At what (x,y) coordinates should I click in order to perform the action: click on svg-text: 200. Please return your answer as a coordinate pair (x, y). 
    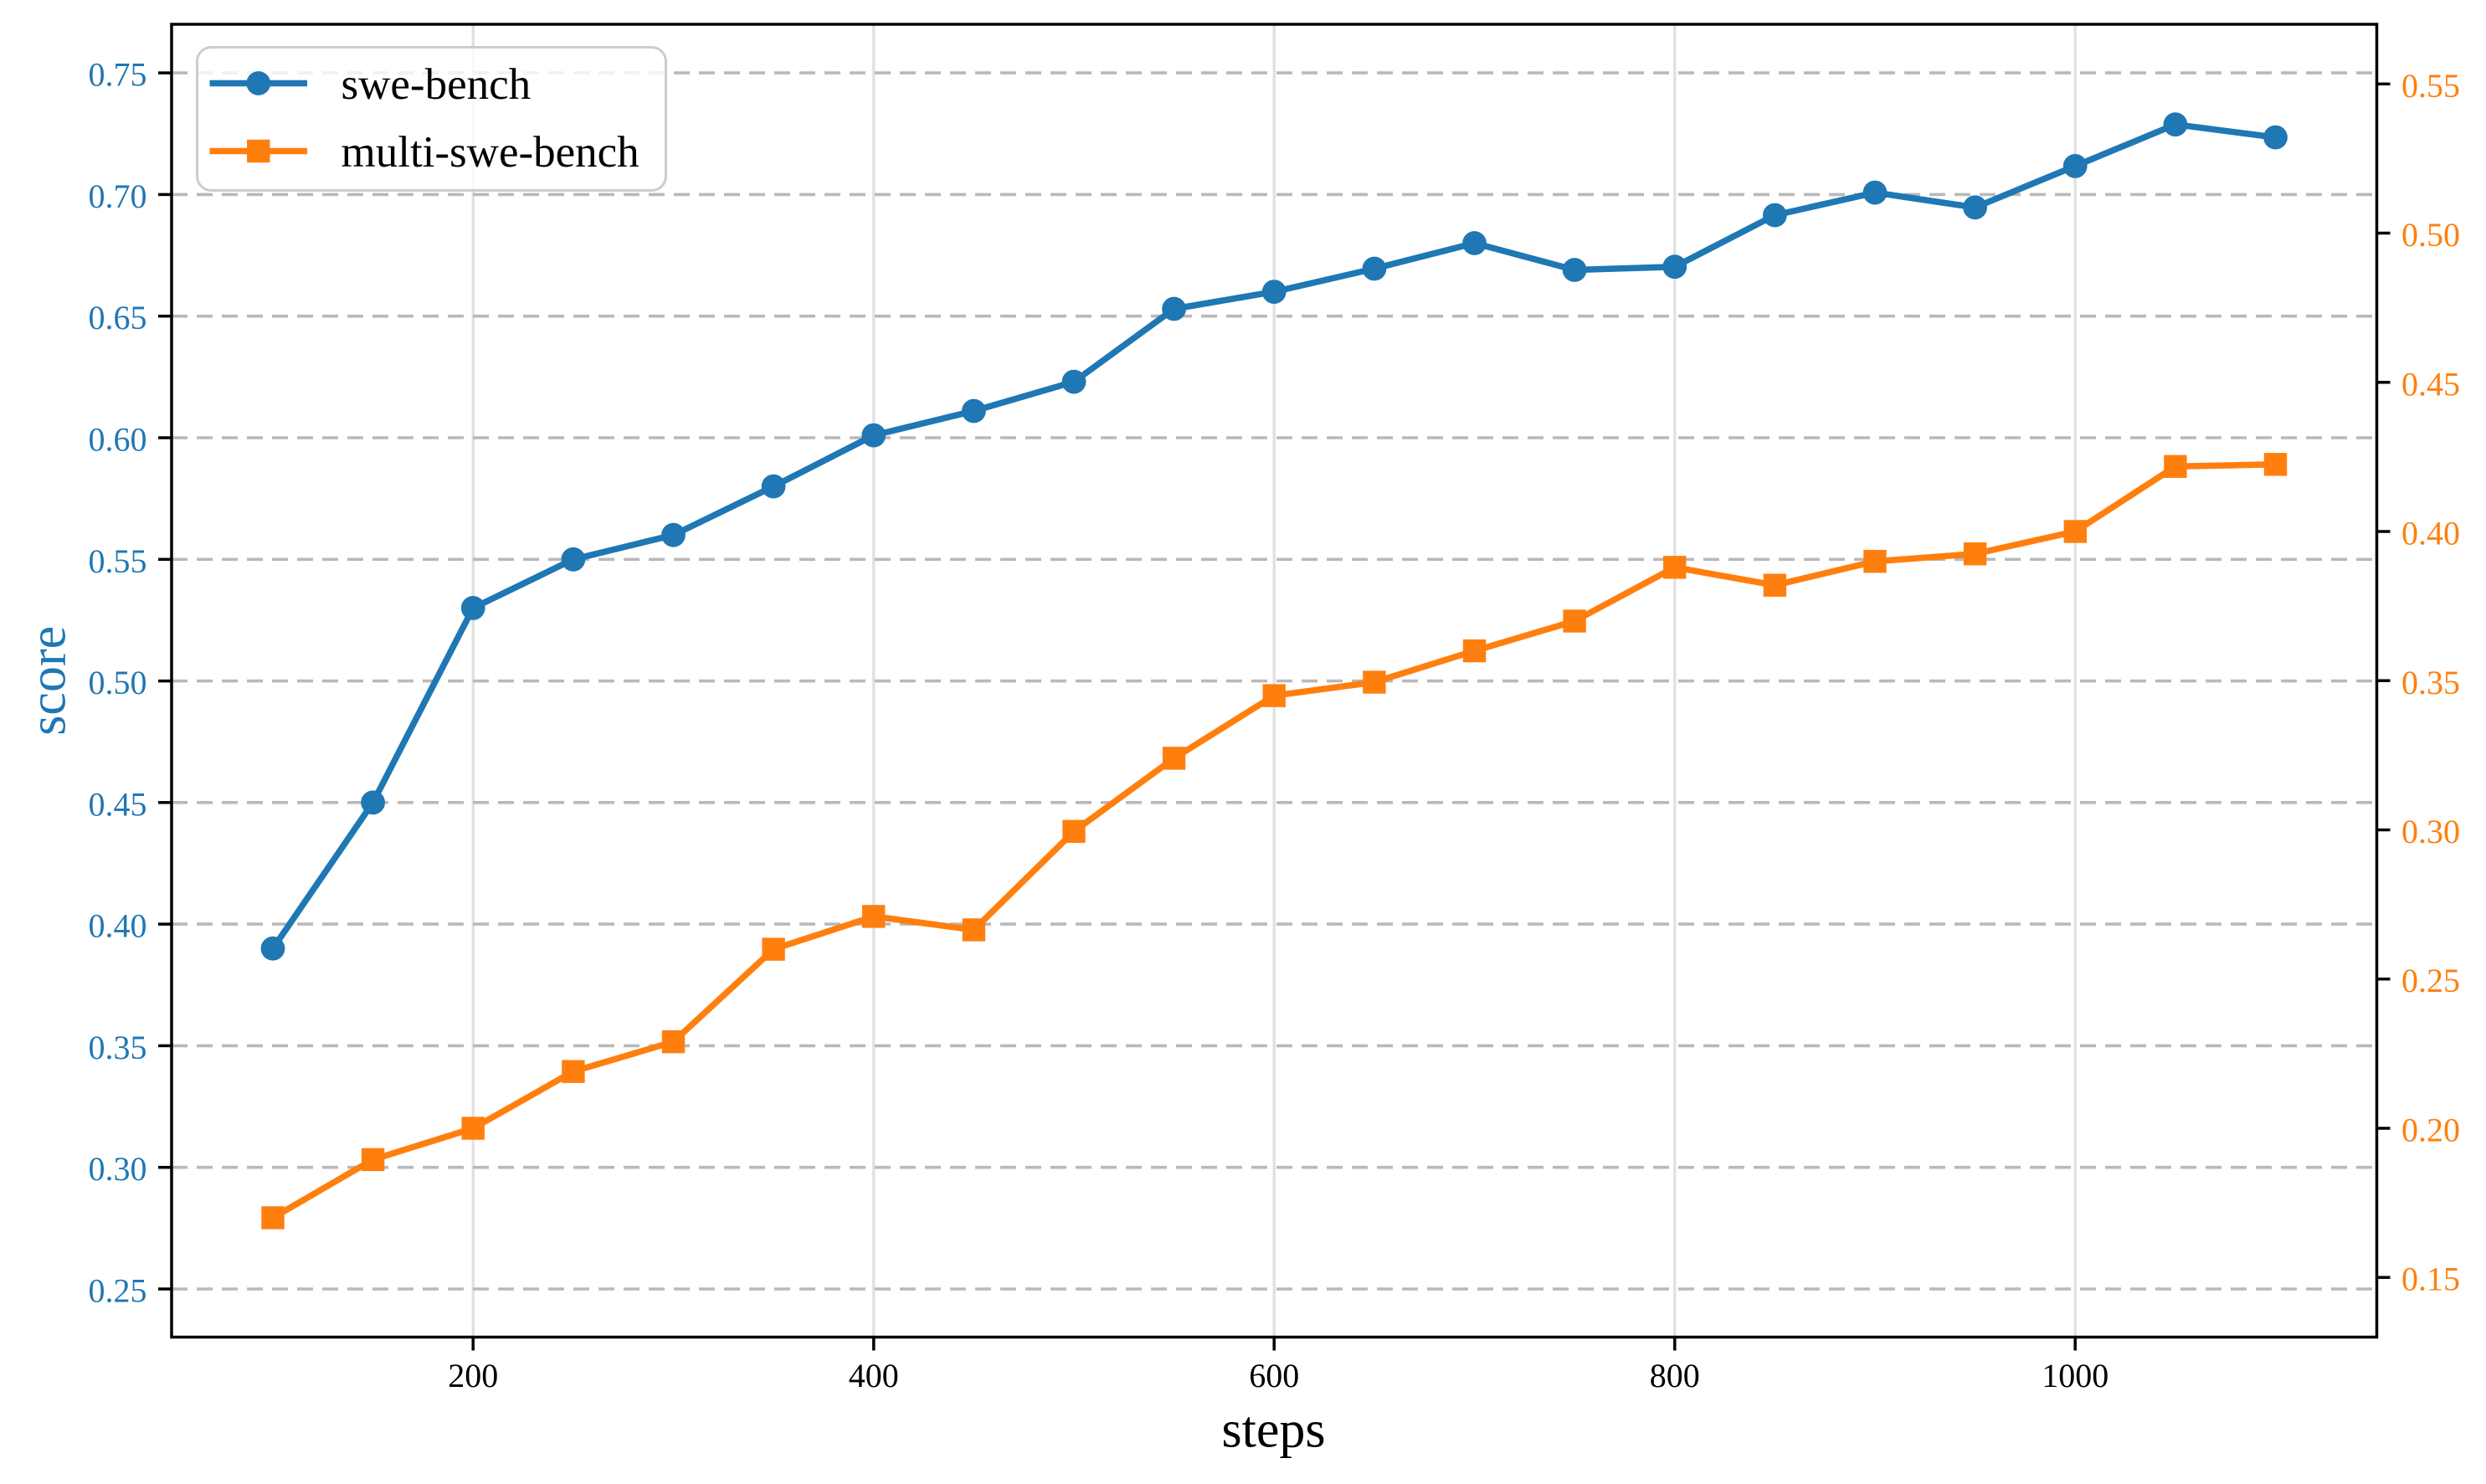
    Looking at the image, I should click on (473, 1376).